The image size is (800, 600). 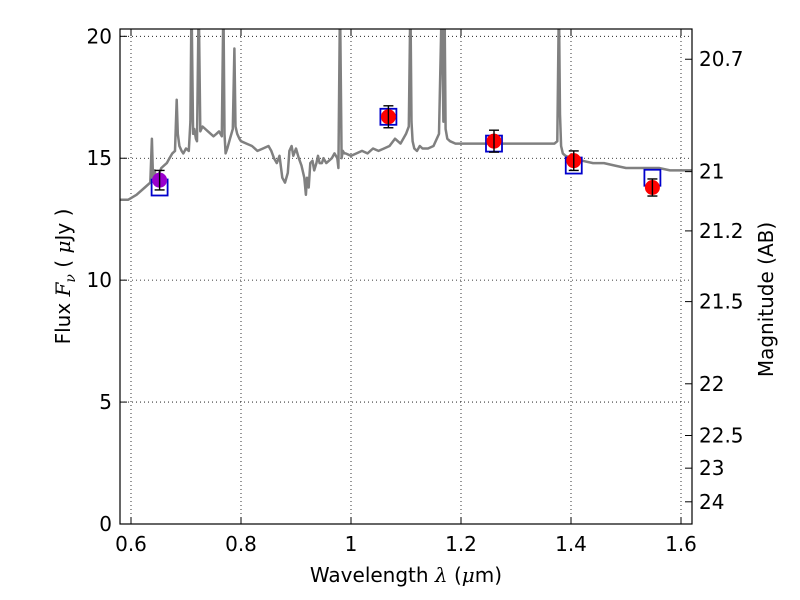 What do you see at coordinates (711, 468) in the screenshot?
I see `y2-tick-label: 23` at bounding box center [711, 468].